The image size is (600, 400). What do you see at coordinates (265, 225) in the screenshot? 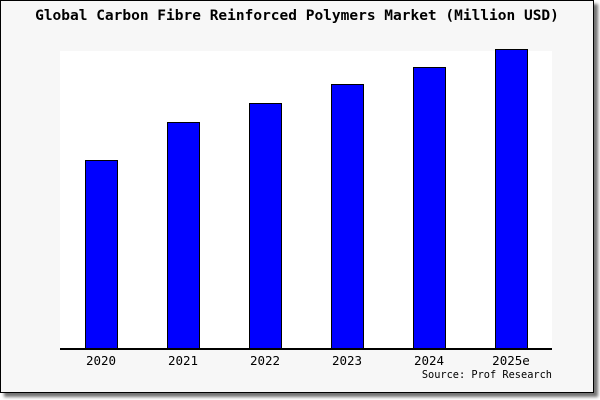
I see `bar-2022` at bounding box center [265, 225].